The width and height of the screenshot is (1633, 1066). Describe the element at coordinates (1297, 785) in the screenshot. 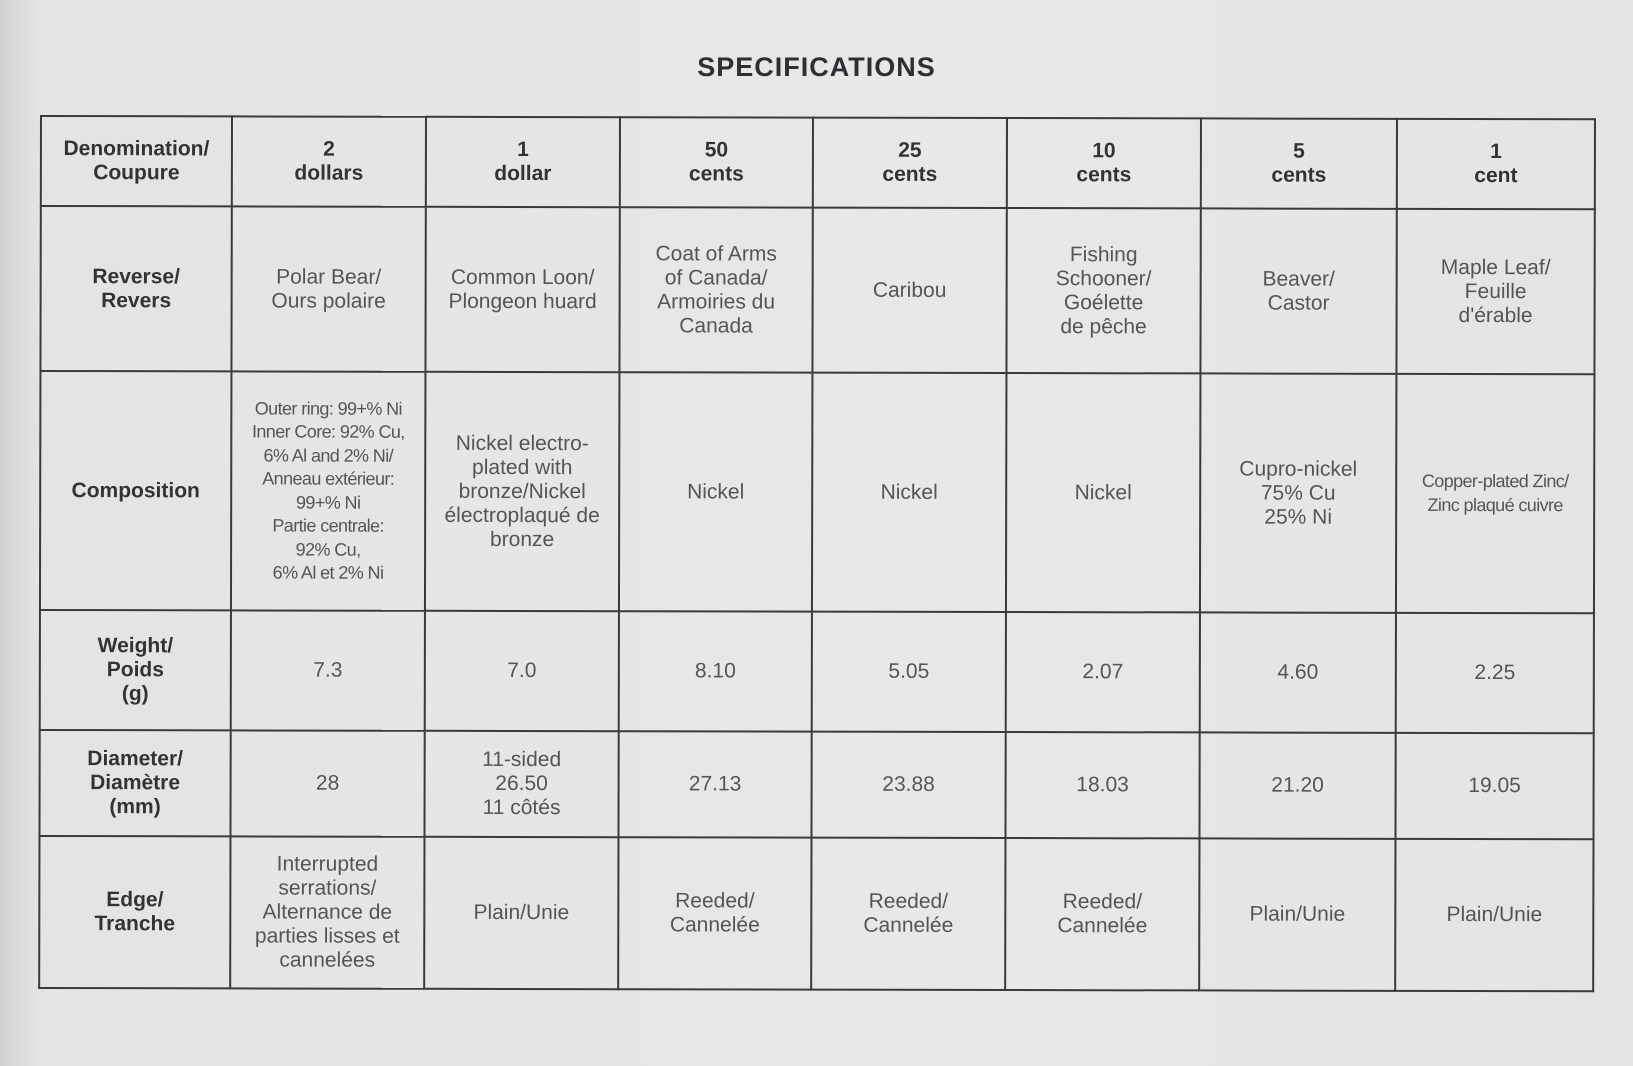

I see `table-cell: 21.20` at that location.